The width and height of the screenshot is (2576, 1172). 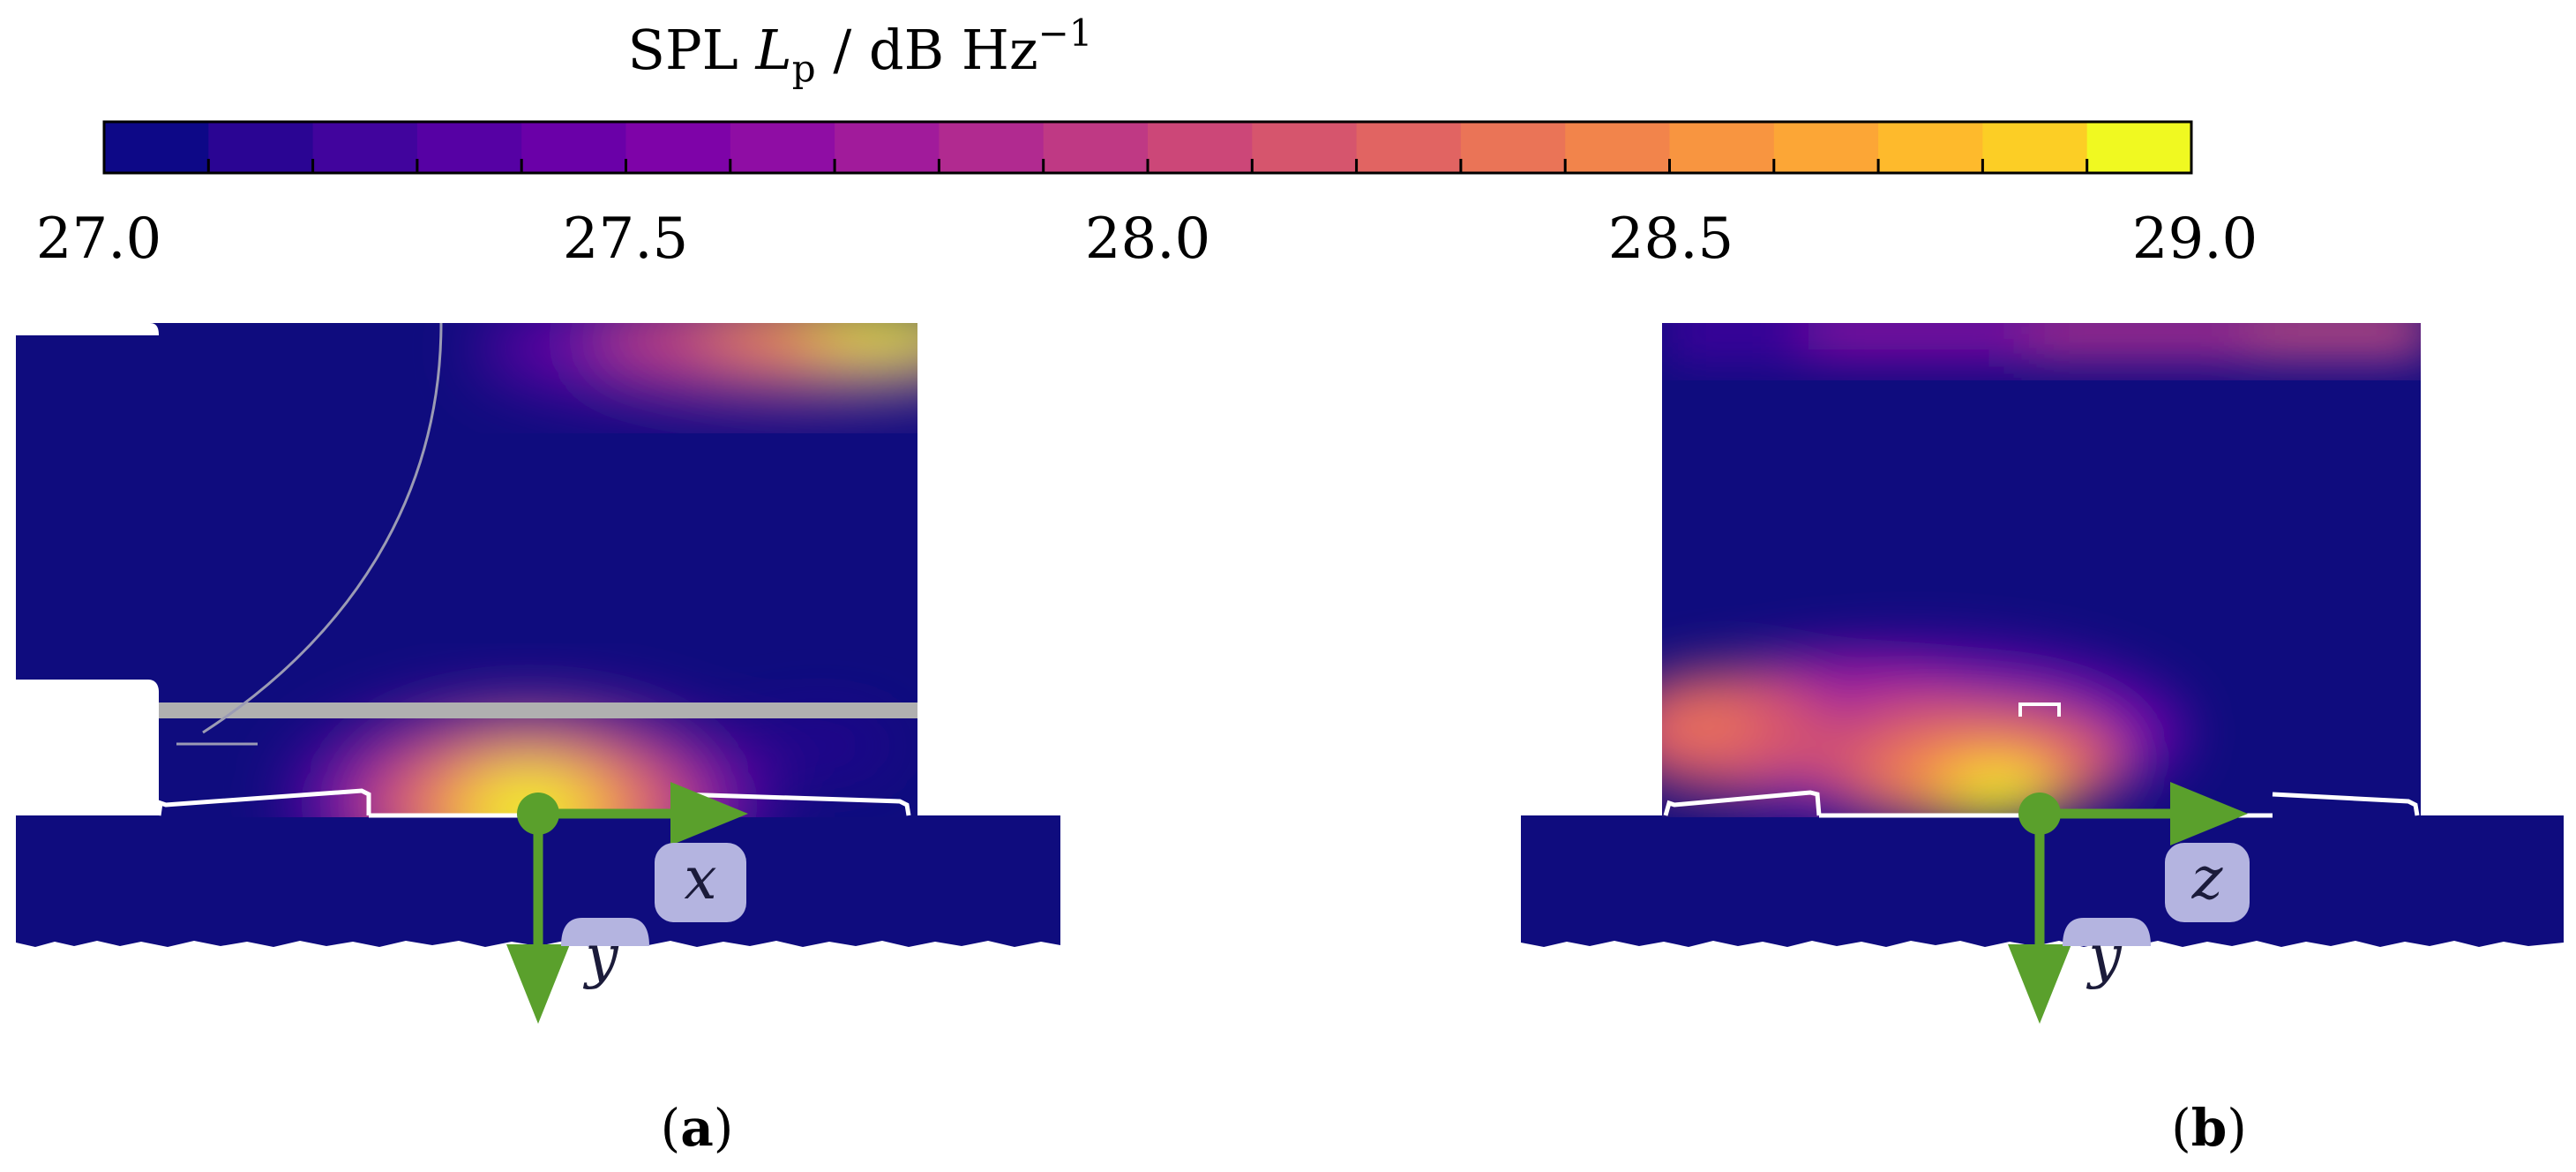 What do you see at coordinates (2039, 709) in the screenshot?
I see `panel-b-bracket` at bounding box center [2039, 709].